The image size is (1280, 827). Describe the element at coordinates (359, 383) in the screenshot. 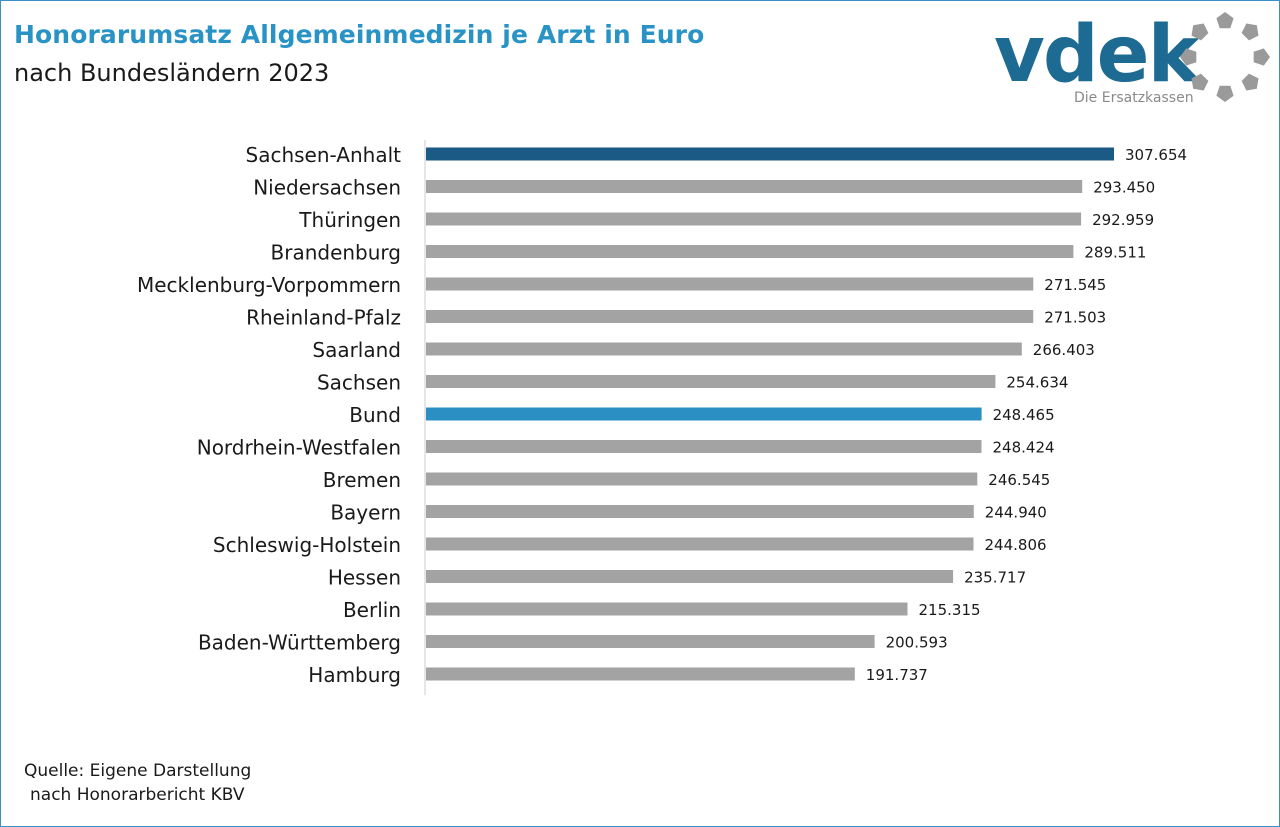

I see `category-label-sachsen: Sachsen` at that location.